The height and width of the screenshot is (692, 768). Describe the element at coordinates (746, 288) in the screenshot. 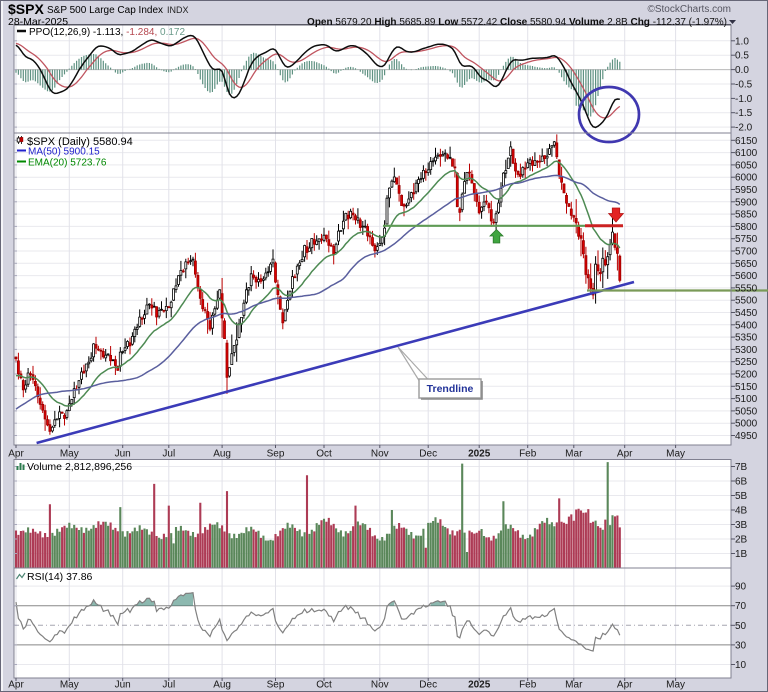

I see `svg-text: 5550` at that location.